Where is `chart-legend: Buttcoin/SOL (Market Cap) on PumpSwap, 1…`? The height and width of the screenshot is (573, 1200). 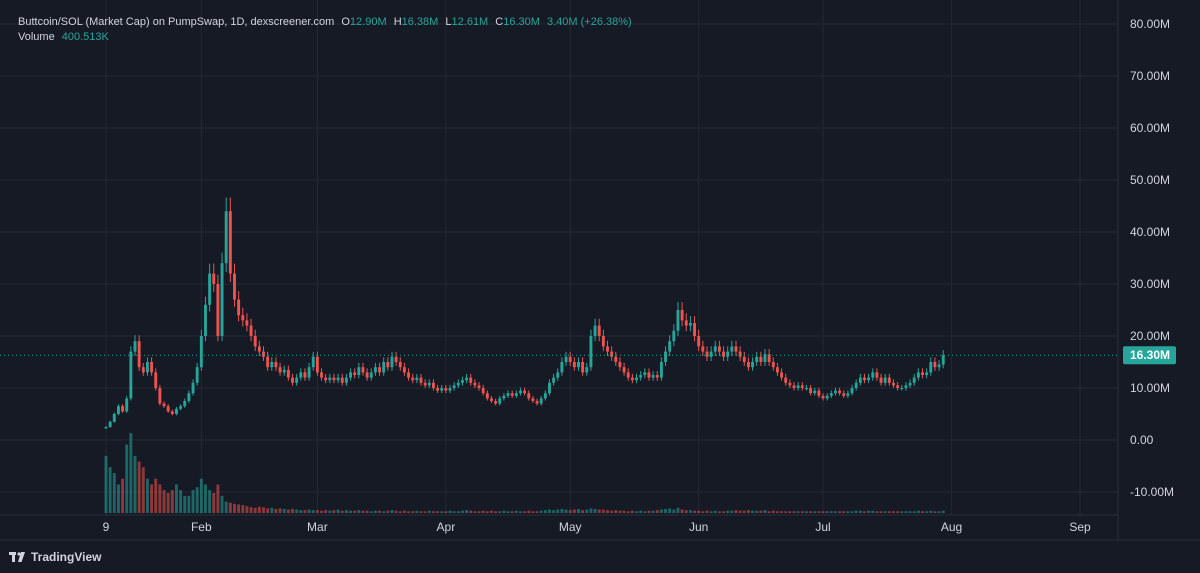
chart-legend: Buttcoin/SOL (Market Cap) on PumpSwap, 1… is located at coordinates (325, 30).